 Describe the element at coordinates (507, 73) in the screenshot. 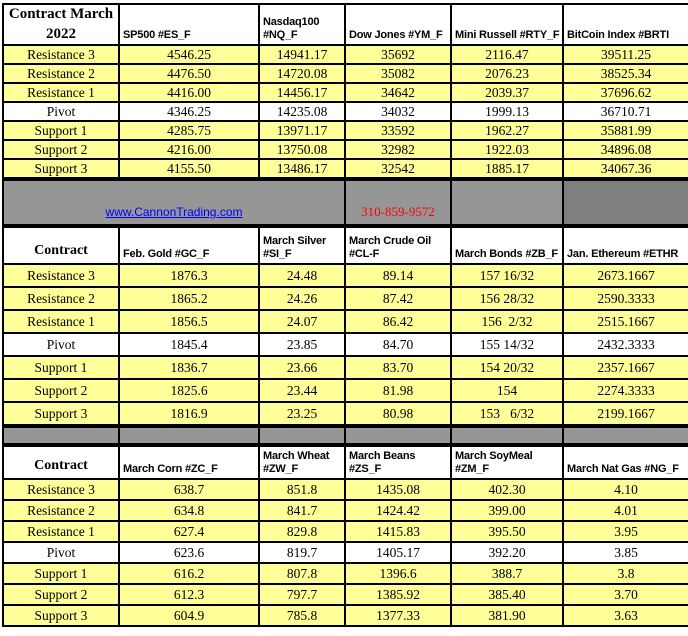

I see `value-cell: 2076.23` at that location.